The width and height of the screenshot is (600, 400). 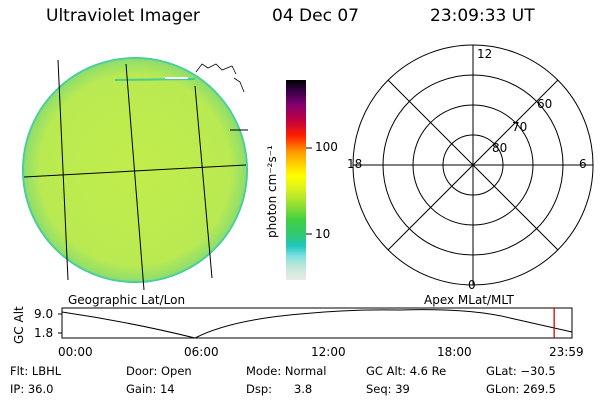 I want to click on mlt-label-18: 18, so click(x=355, y=164).